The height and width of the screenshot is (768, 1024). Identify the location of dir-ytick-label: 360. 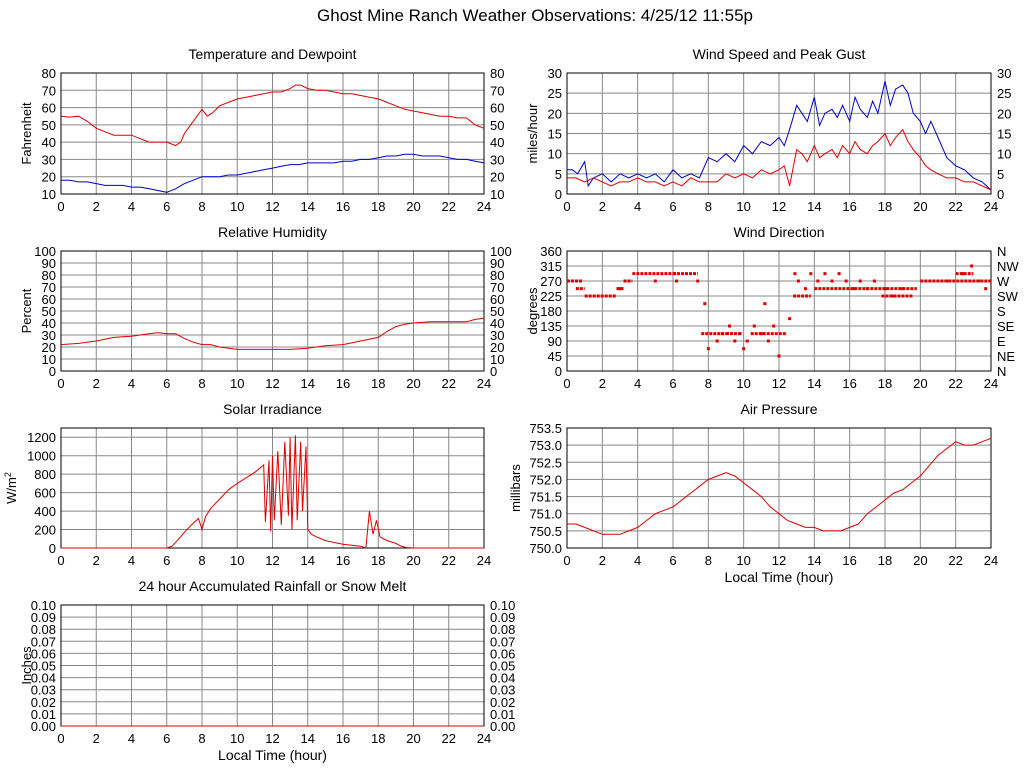
(551, 251).